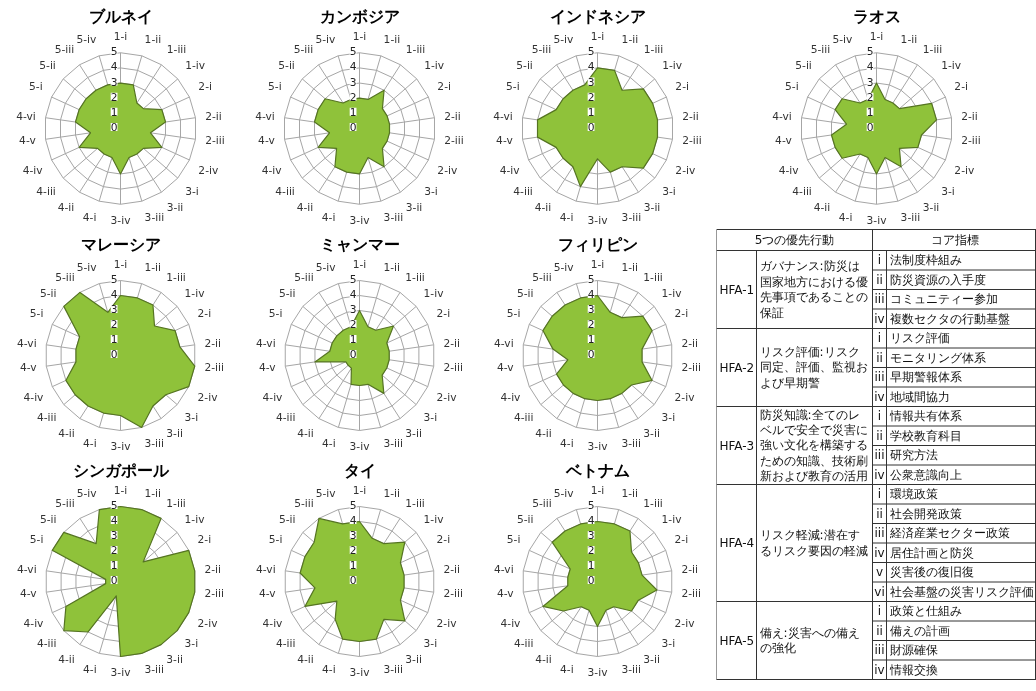 Image resolution: width=1036 pixels, height=691 pixels. I want to click on category-label: 5つの優先行動, so click(794, 239).